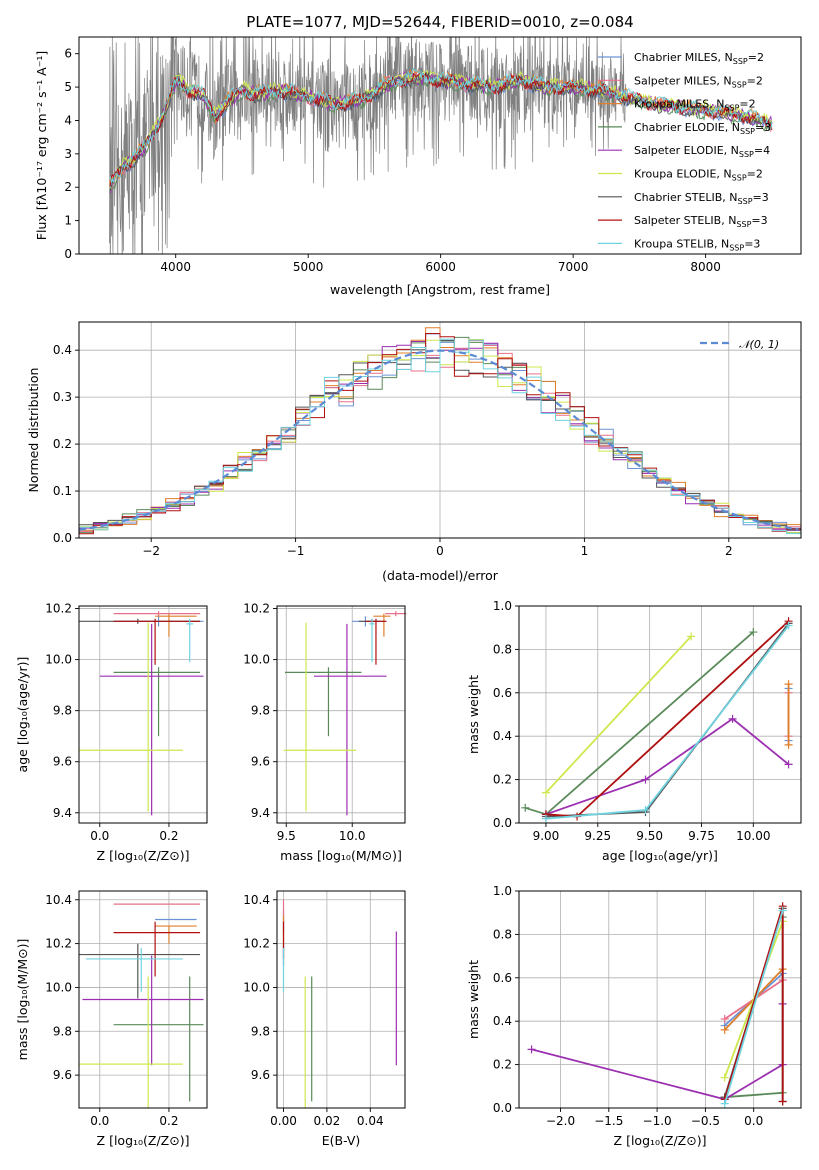 The height and width of the screenshot is (1170, 819). What do you see at coordinates (683, 174) in the screenshot?
I see `legend-name: Kroupa ELODIE, N` at bounding box center [683, 174].